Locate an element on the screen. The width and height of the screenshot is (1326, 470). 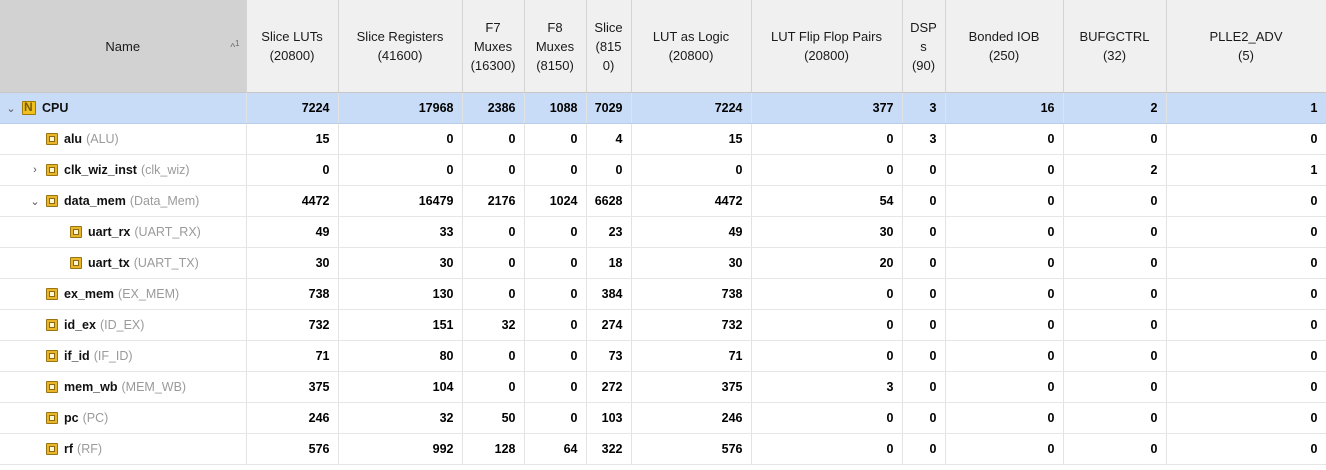
table-row: alu (ALU) 15 0 0 0 4 15 0 3 0 0 0 is located at coordinates (663, 139).